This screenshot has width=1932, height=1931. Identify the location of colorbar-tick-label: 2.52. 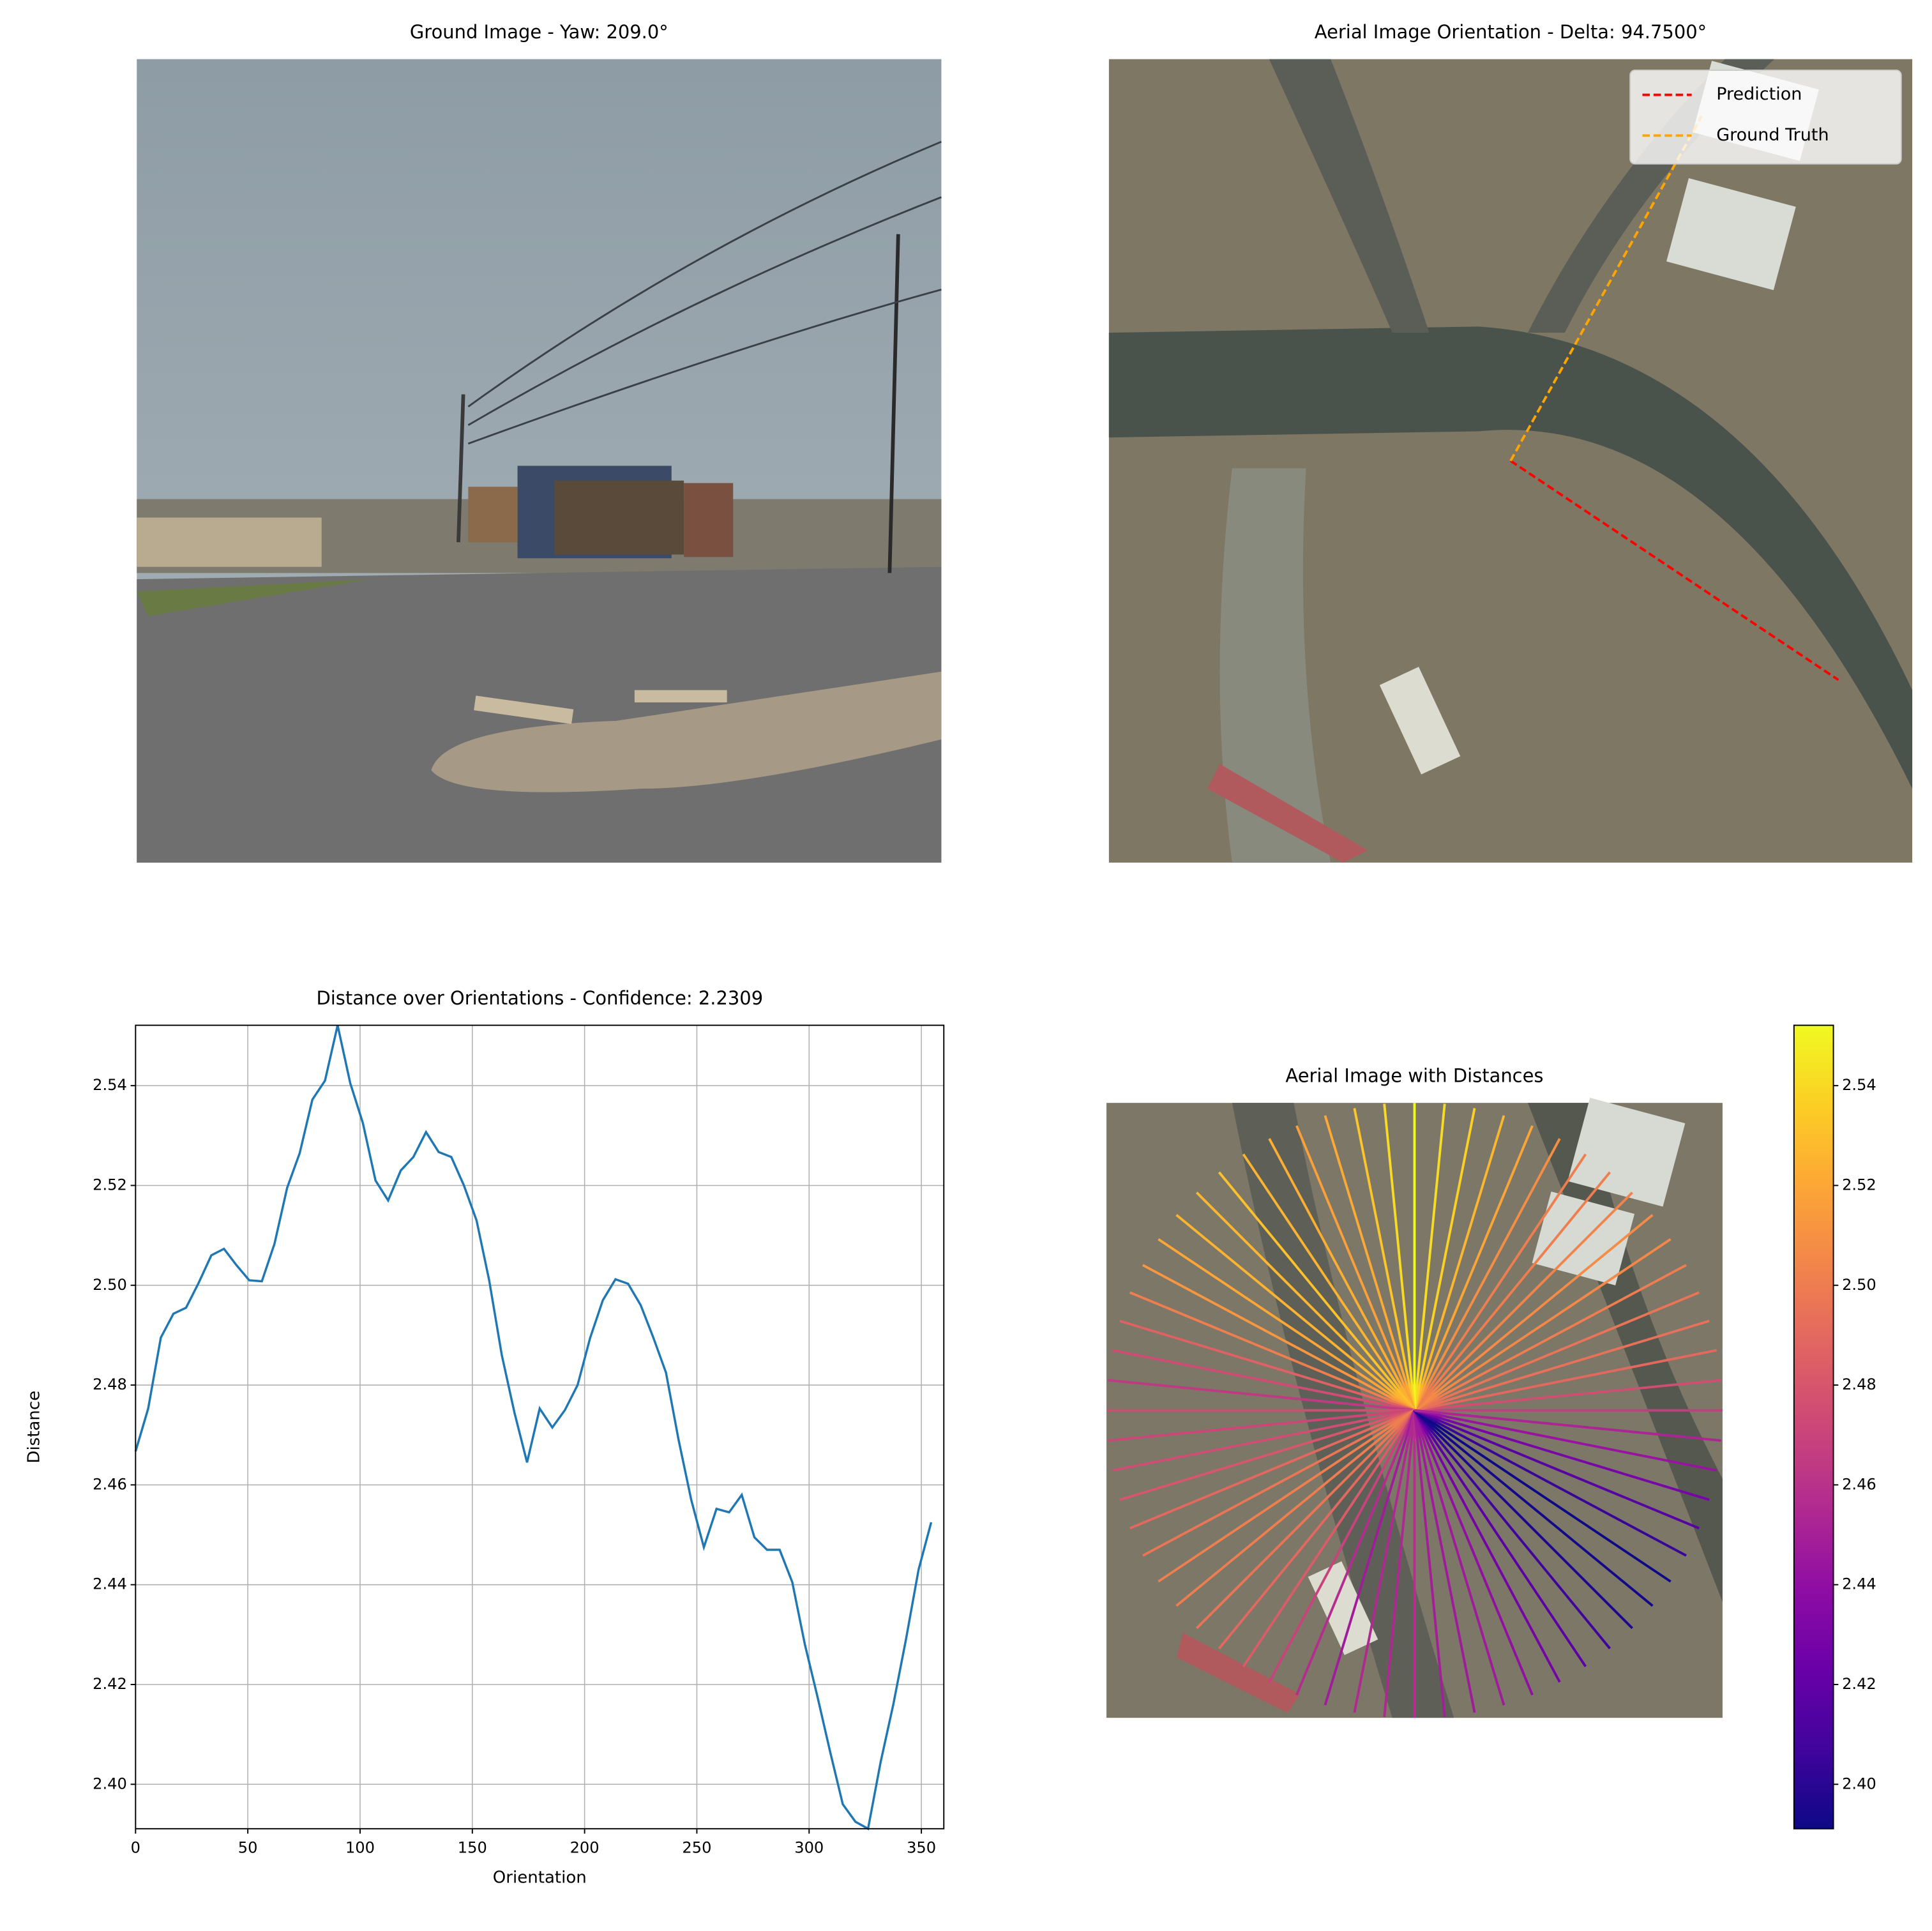
(1859, 1184).